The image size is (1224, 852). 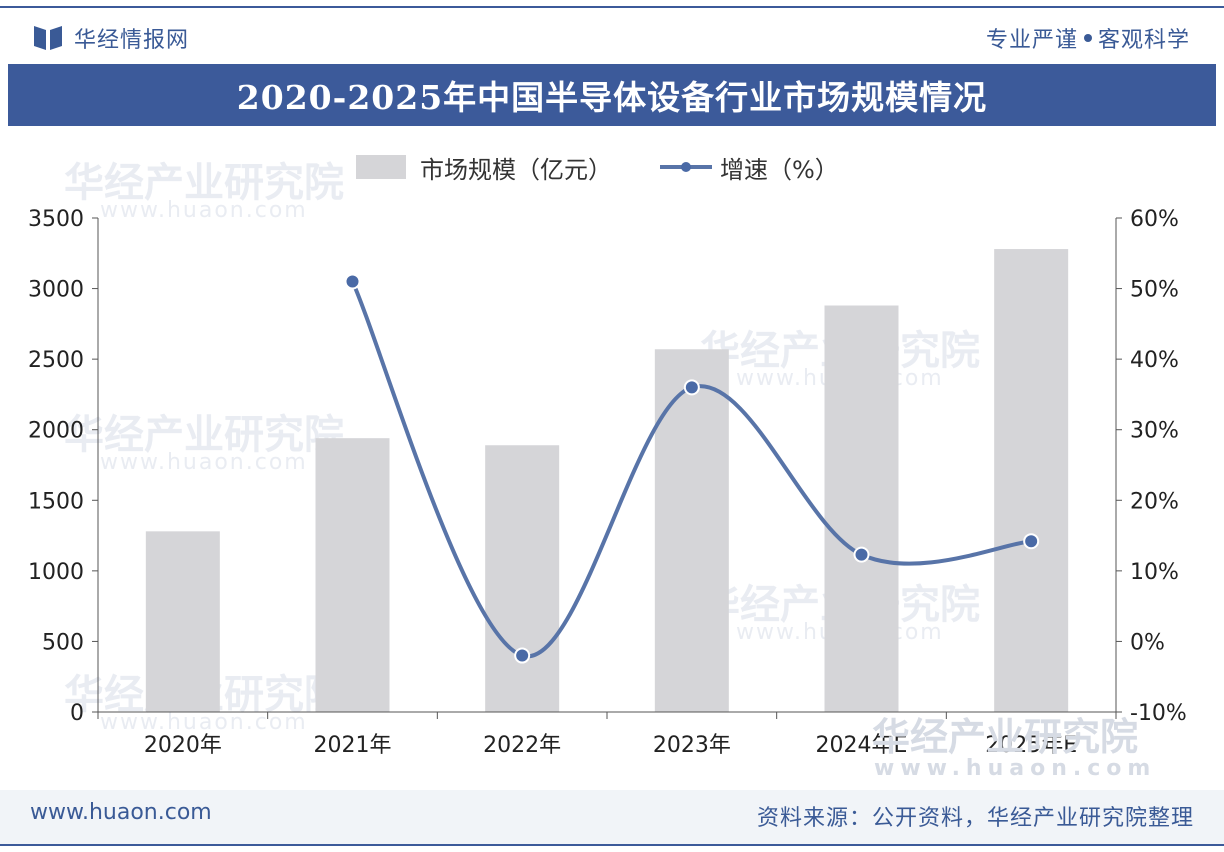 What do you see at coordinates (1154, 360) in the screenshot?
I see `y-right-tick-label: 40%` at bounding box center [1154, 360].